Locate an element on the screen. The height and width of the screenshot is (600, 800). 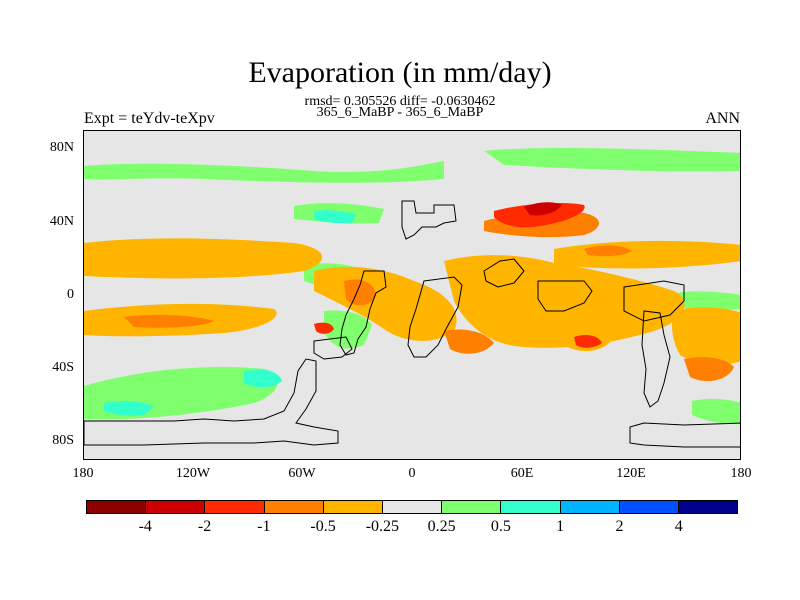
chart-title: Evaporation (in mm/day) is located at coordinates (400, 72).